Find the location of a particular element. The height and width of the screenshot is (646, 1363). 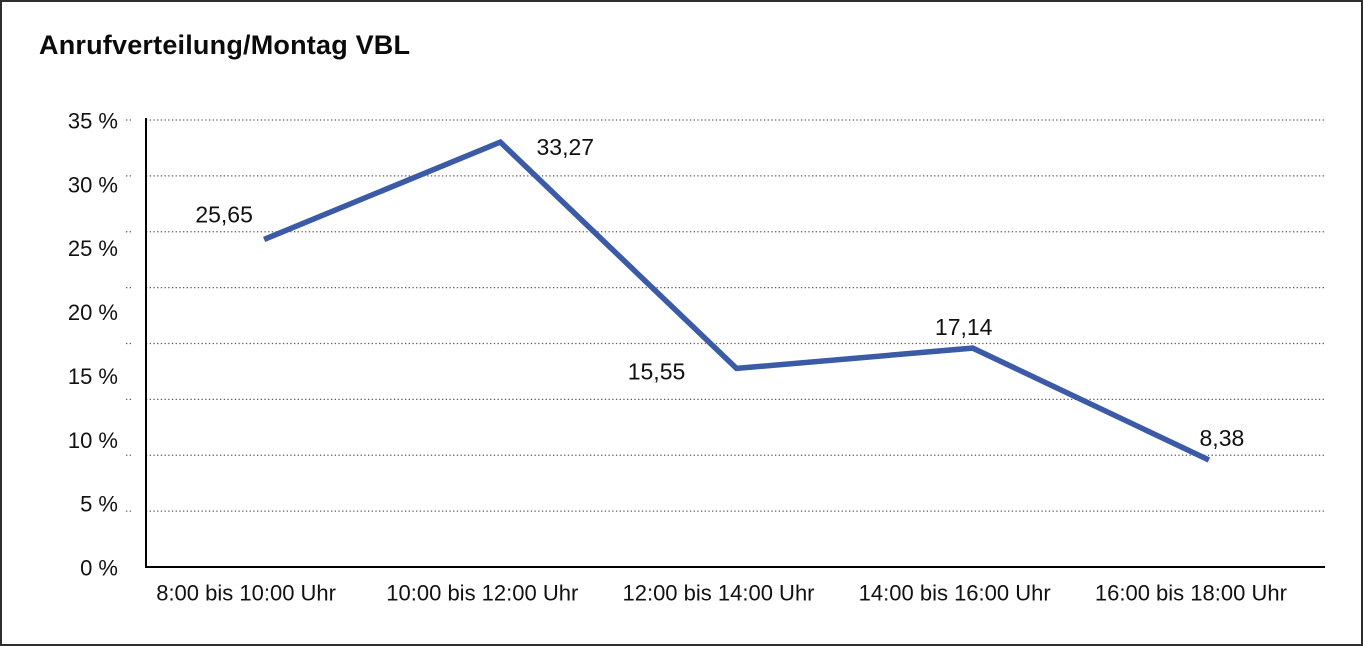

data-point-label: 8,38 is located at coordinates (1222, 438).